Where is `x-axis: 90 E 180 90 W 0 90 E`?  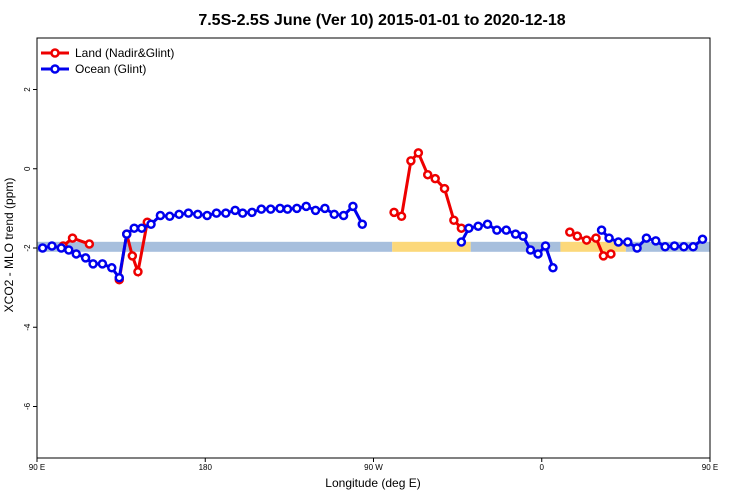 x-axis: 90 E 180 90 W 0 90 E is located at coordinates (373, 465).